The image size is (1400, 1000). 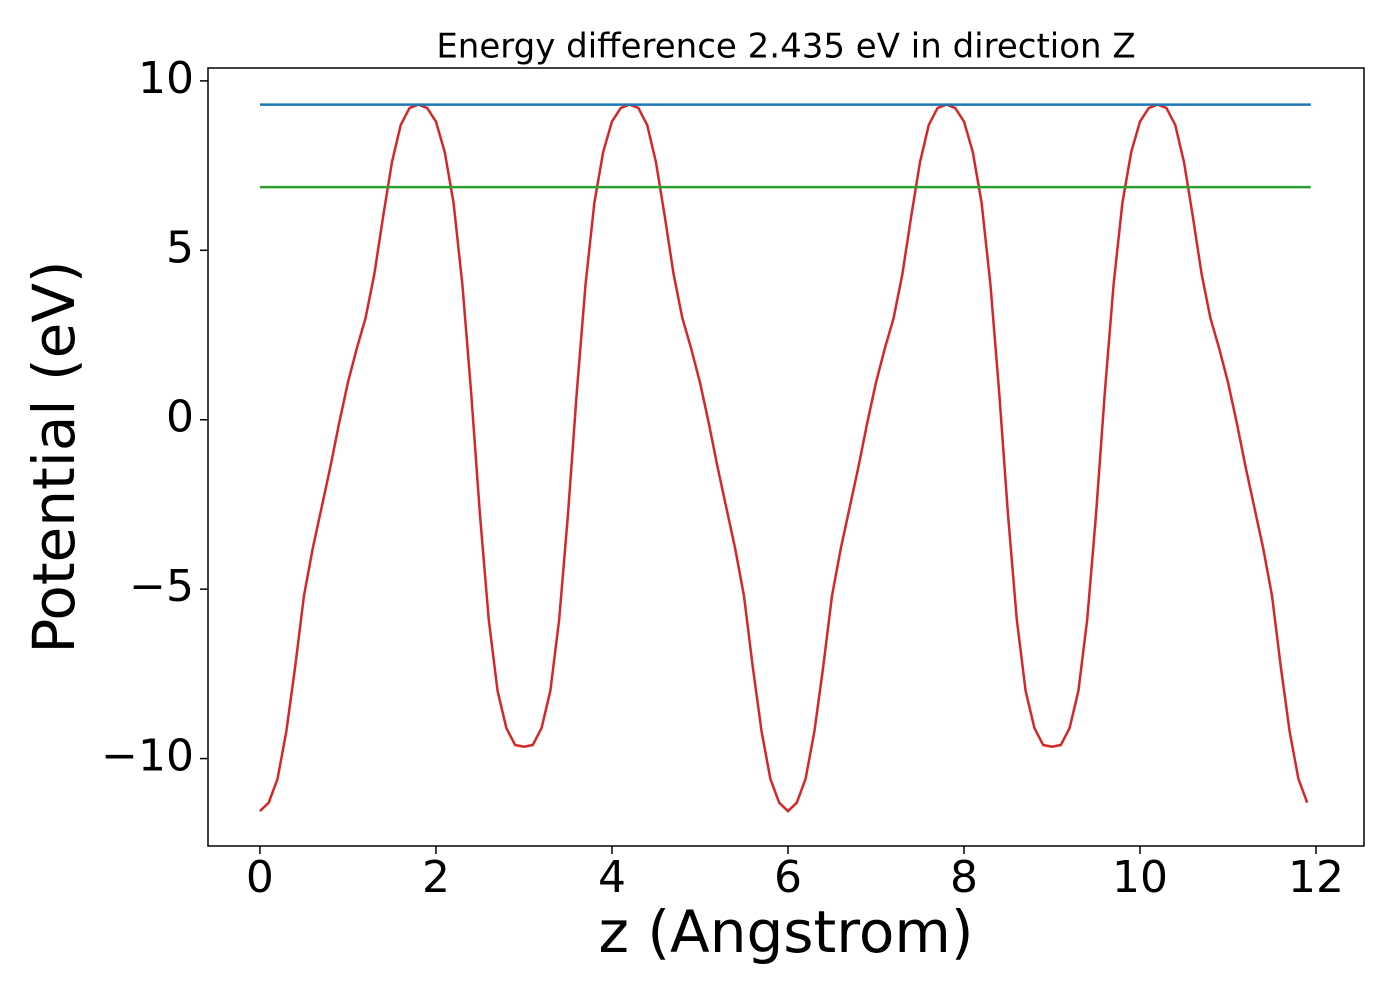 What do you see at coordinates (788, 877) in the screenshot?
I see `x-tick-label: 6` at bounding box center [788, 877].